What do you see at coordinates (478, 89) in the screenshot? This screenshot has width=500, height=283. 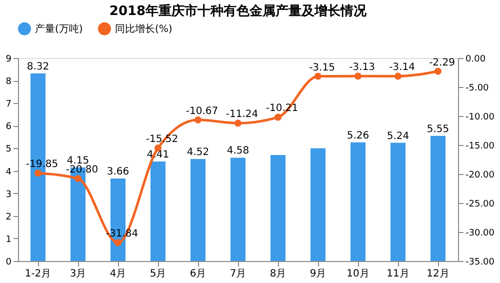 I see `y2-tick-label: -5.00` at bounding box center [478, 89].